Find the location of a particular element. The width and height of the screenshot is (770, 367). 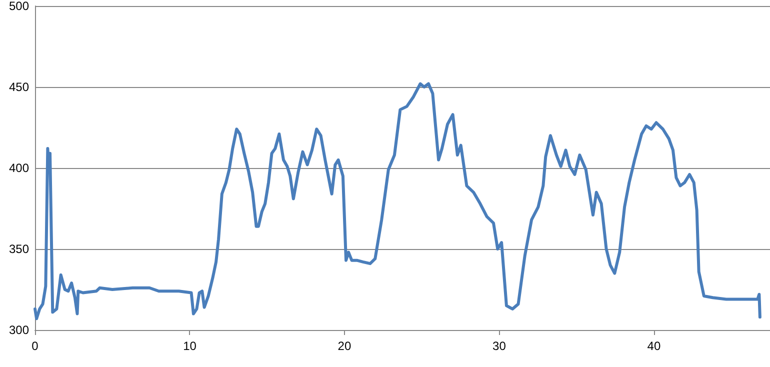

y-tick-label: 350 is located at coordinates (19, 249).